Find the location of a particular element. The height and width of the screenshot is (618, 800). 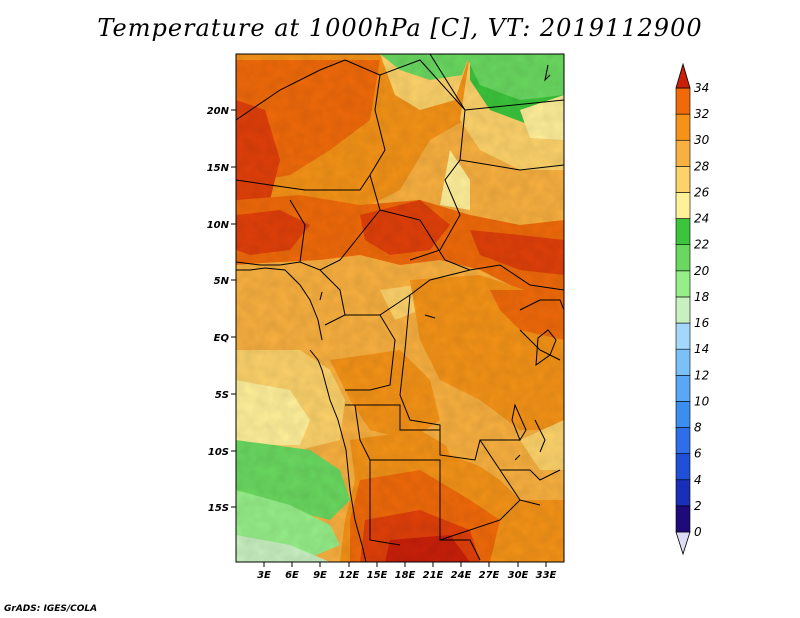

lon-label: 9E is located at coordinates (320, 575).